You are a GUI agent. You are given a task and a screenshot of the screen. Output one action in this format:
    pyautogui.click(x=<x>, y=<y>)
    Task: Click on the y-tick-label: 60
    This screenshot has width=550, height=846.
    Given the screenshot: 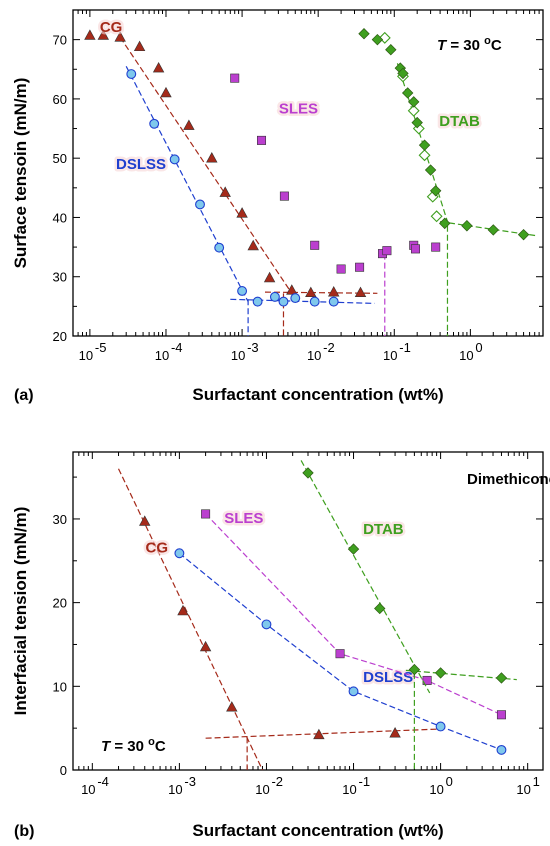 What is the action you would take?
    pyautogui.click(x=60, y=99)
    